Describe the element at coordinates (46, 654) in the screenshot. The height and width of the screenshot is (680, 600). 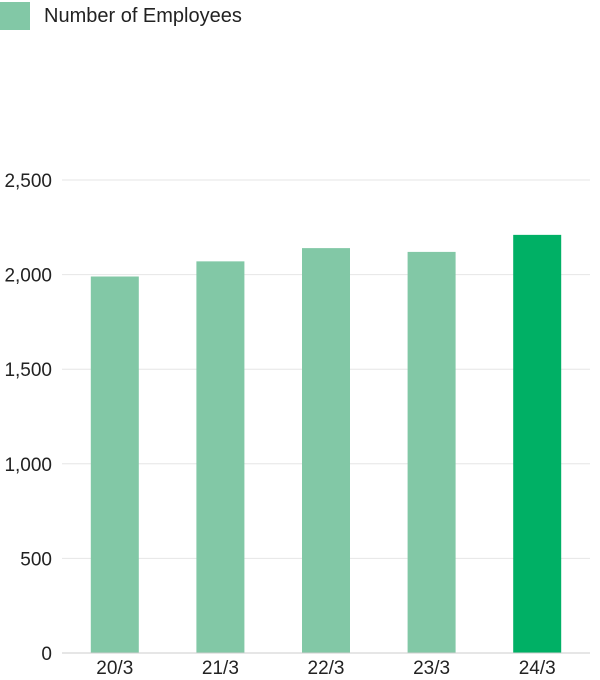
I see `y-tick-label: 0` at that location.